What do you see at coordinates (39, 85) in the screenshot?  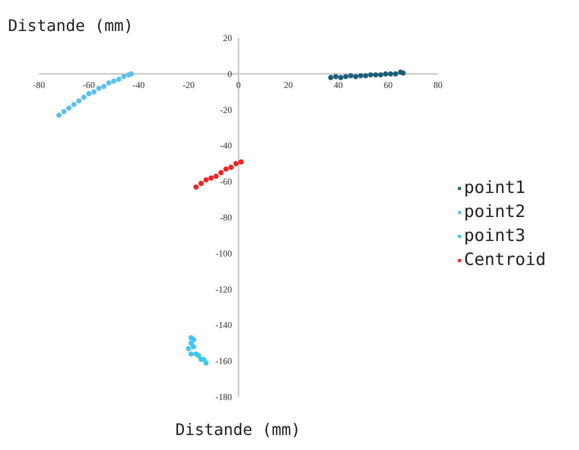 I see `x-tick-label: -80` at bounding box center [39, 85].